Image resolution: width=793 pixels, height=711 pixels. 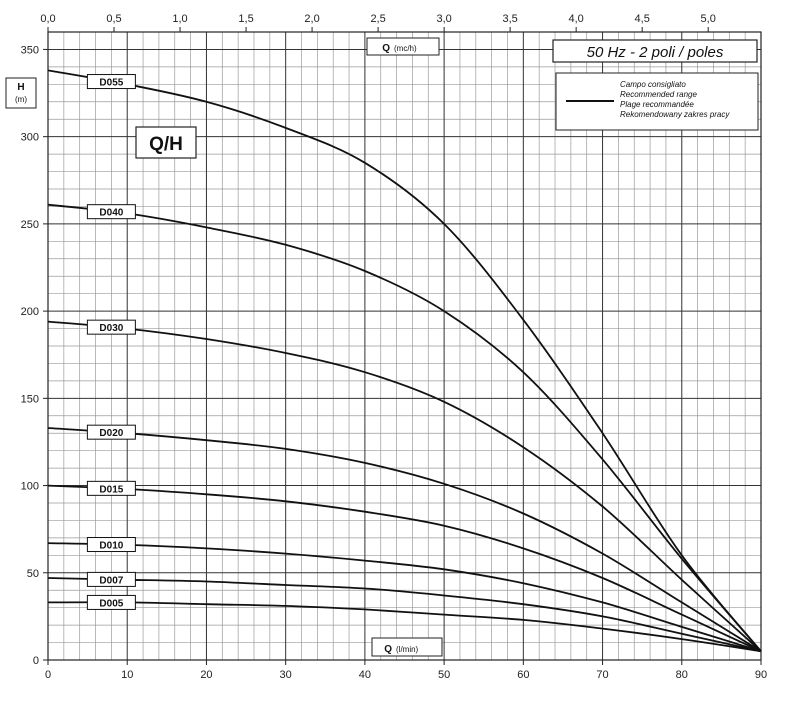 What do you see at coordinates (575, 19) in the screenshot?
I see `top-tick-label: 4,0` at bounding box center [575, 19].